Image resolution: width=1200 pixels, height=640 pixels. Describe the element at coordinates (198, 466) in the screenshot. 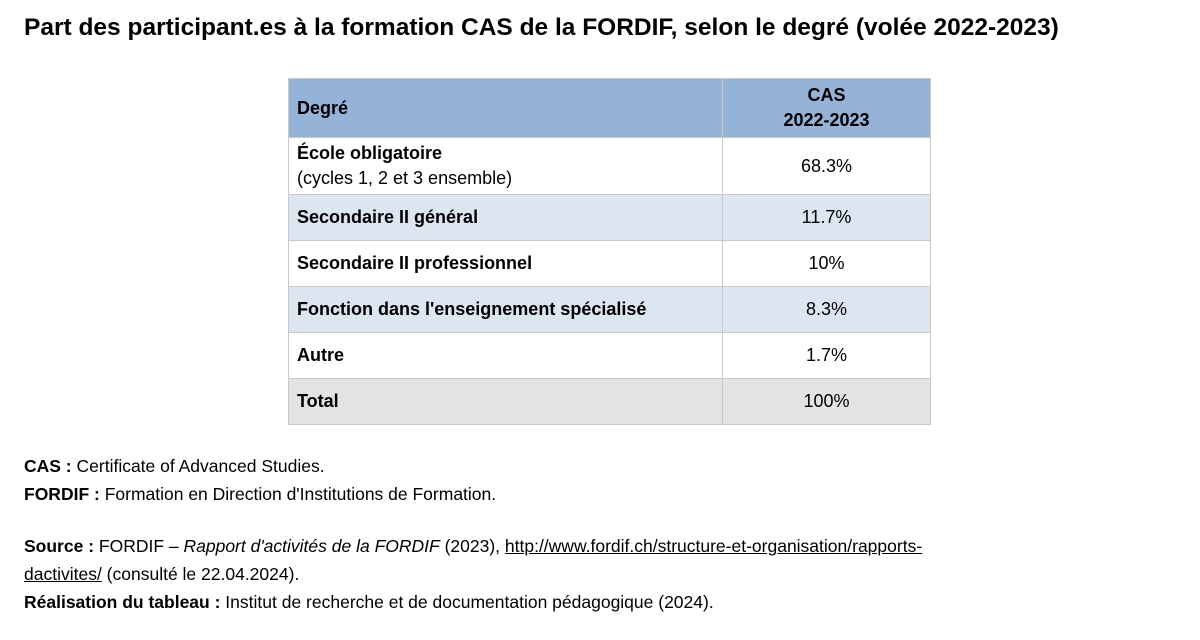

I see `note-cas-definition: Certificate of Advanced Studies.` at that location.